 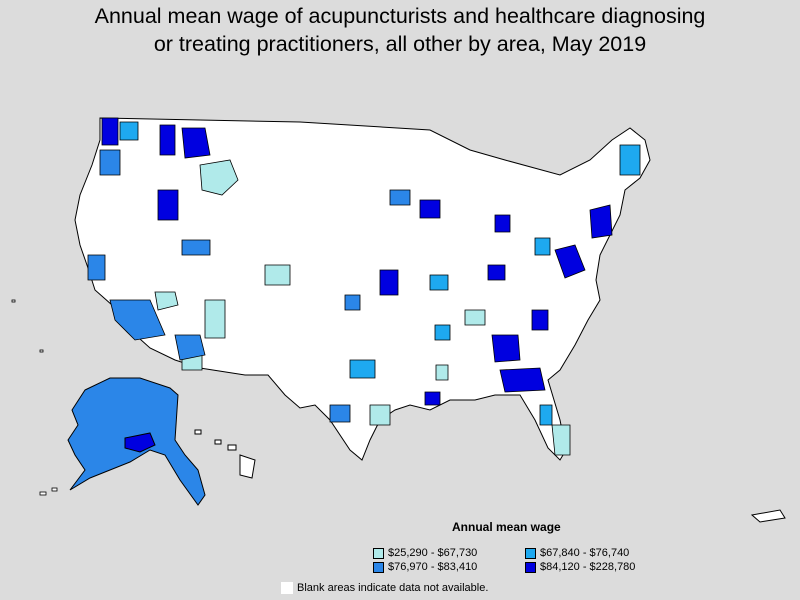 I want to click on region-louisiana, so click(x=432, y=398).